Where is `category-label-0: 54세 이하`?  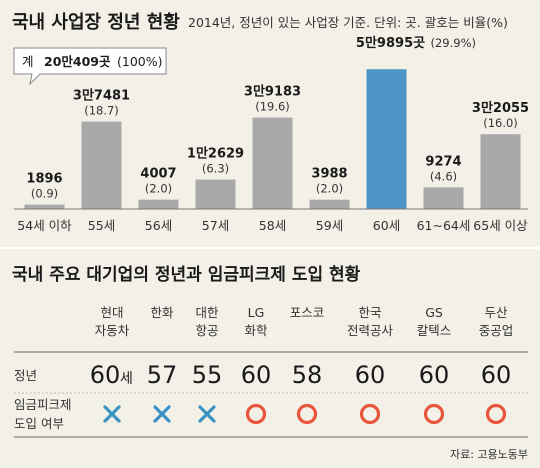 category-label-0: 54세 이하 is located at coordinates (44, 225).